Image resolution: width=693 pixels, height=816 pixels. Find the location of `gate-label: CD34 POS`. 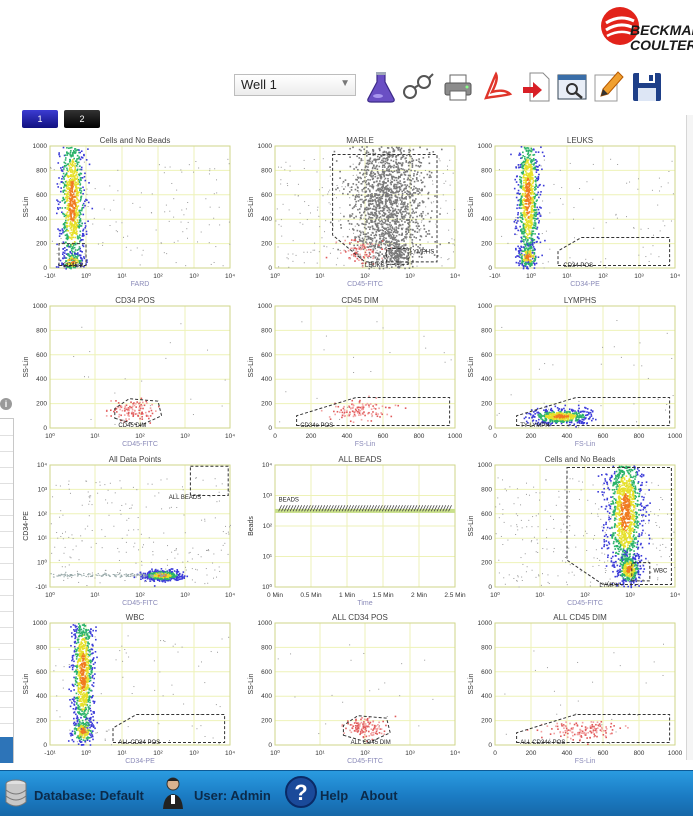

gate-label: CD34 POS is located at coordinates (578, 266).